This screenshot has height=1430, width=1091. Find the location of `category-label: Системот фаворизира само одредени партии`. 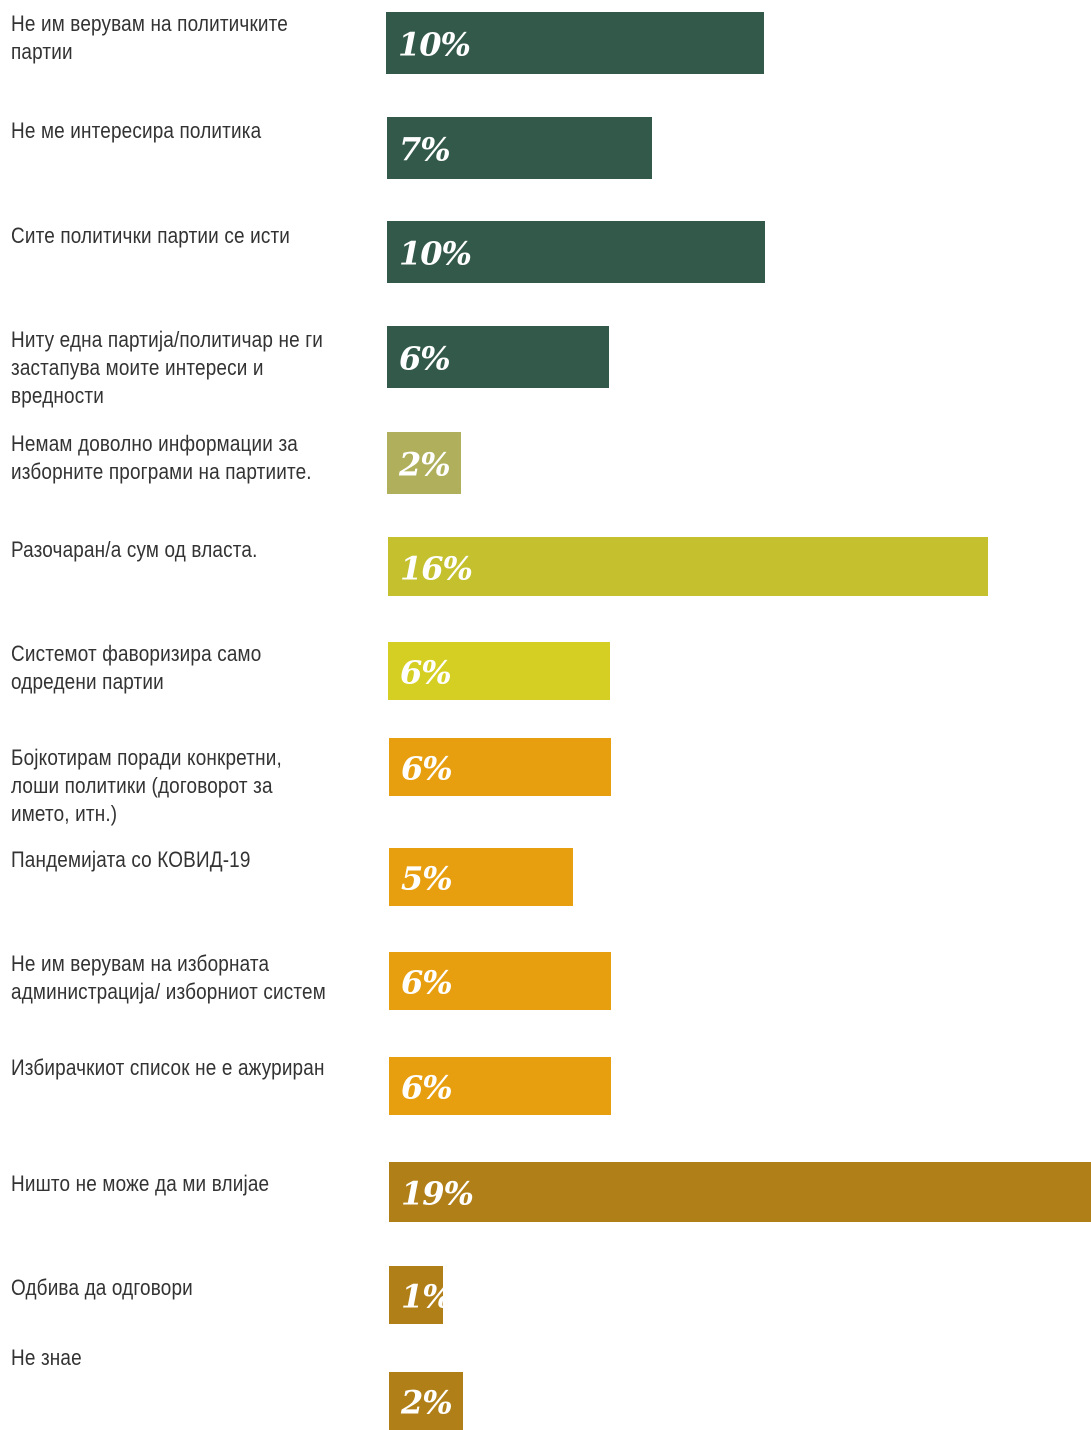

category-label: Системот фаворизира само одредени партии is located at coordinates (136, 667).